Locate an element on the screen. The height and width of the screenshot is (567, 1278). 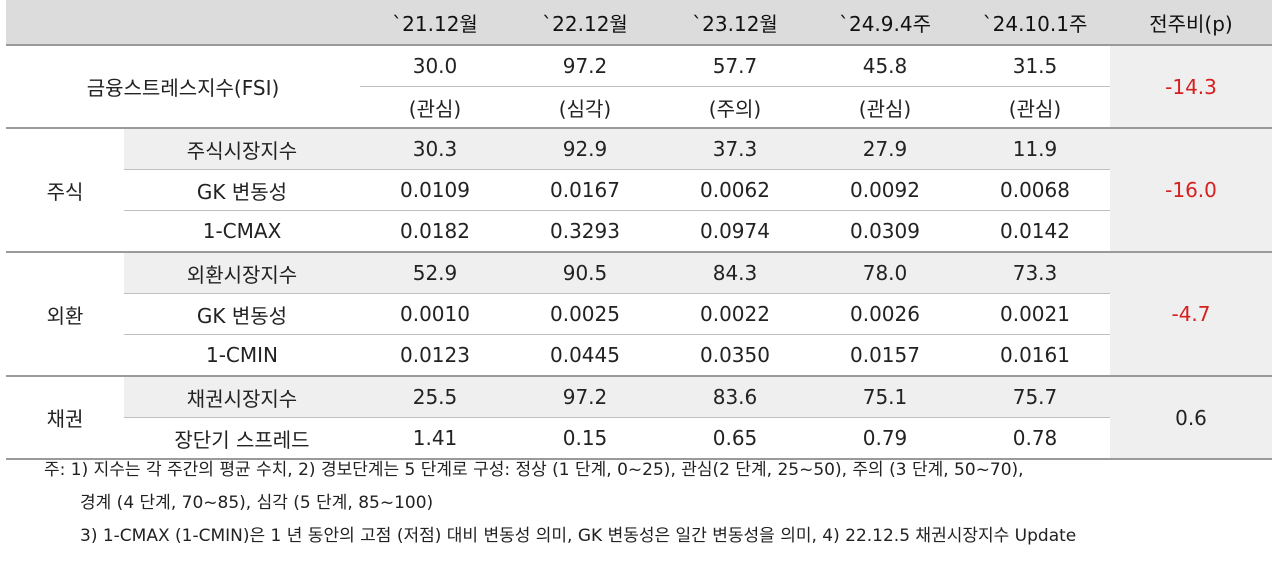
cell: 73.3 is located at coordinates (1035, 273).